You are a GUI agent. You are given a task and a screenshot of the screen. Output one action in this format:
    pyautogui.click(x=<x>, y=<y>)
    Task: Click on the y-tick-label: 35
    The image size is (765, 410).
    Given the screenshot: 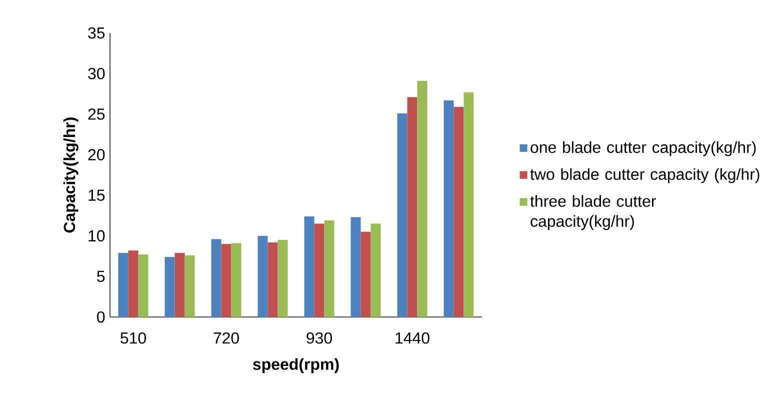 What is the action you would take?
    pyautogui.click(x=96, y=33)
    